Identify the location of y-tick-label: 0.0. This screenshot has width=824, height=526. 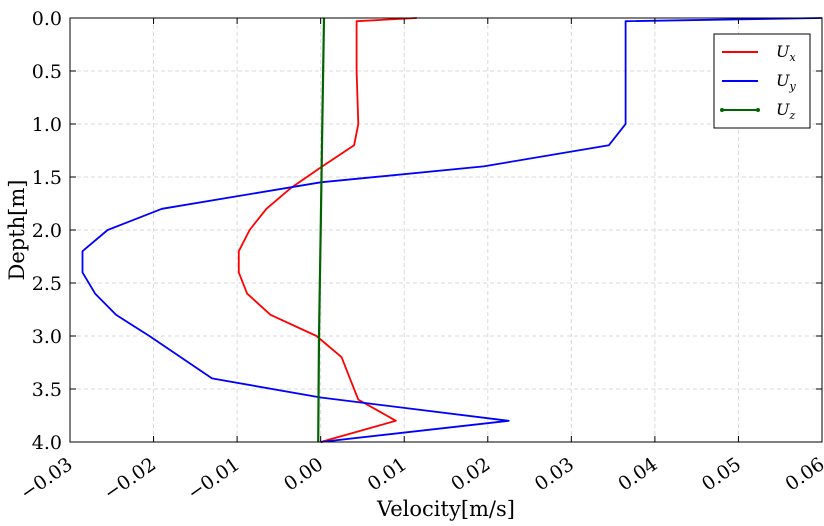
(47, 19).